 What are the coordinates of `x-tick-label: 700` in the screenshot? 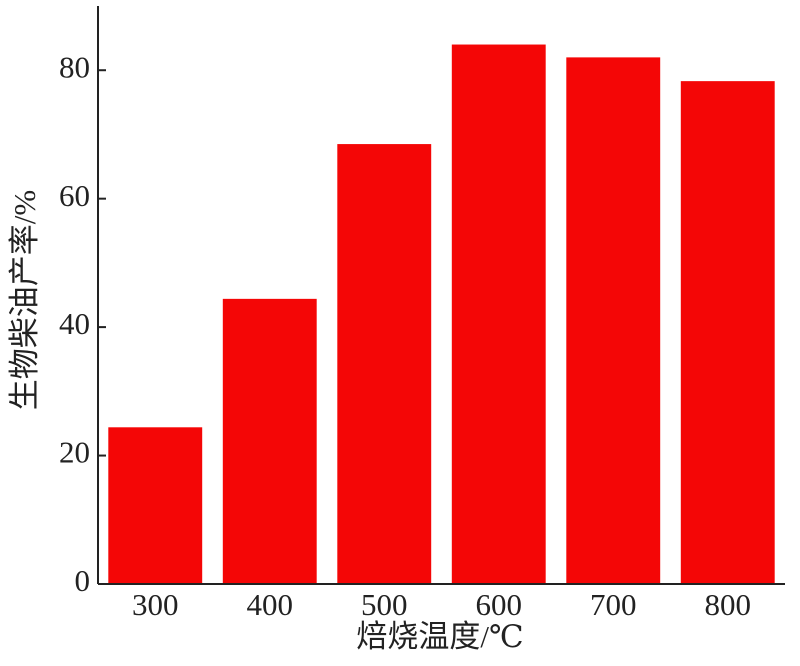 It's located at (613, 604).